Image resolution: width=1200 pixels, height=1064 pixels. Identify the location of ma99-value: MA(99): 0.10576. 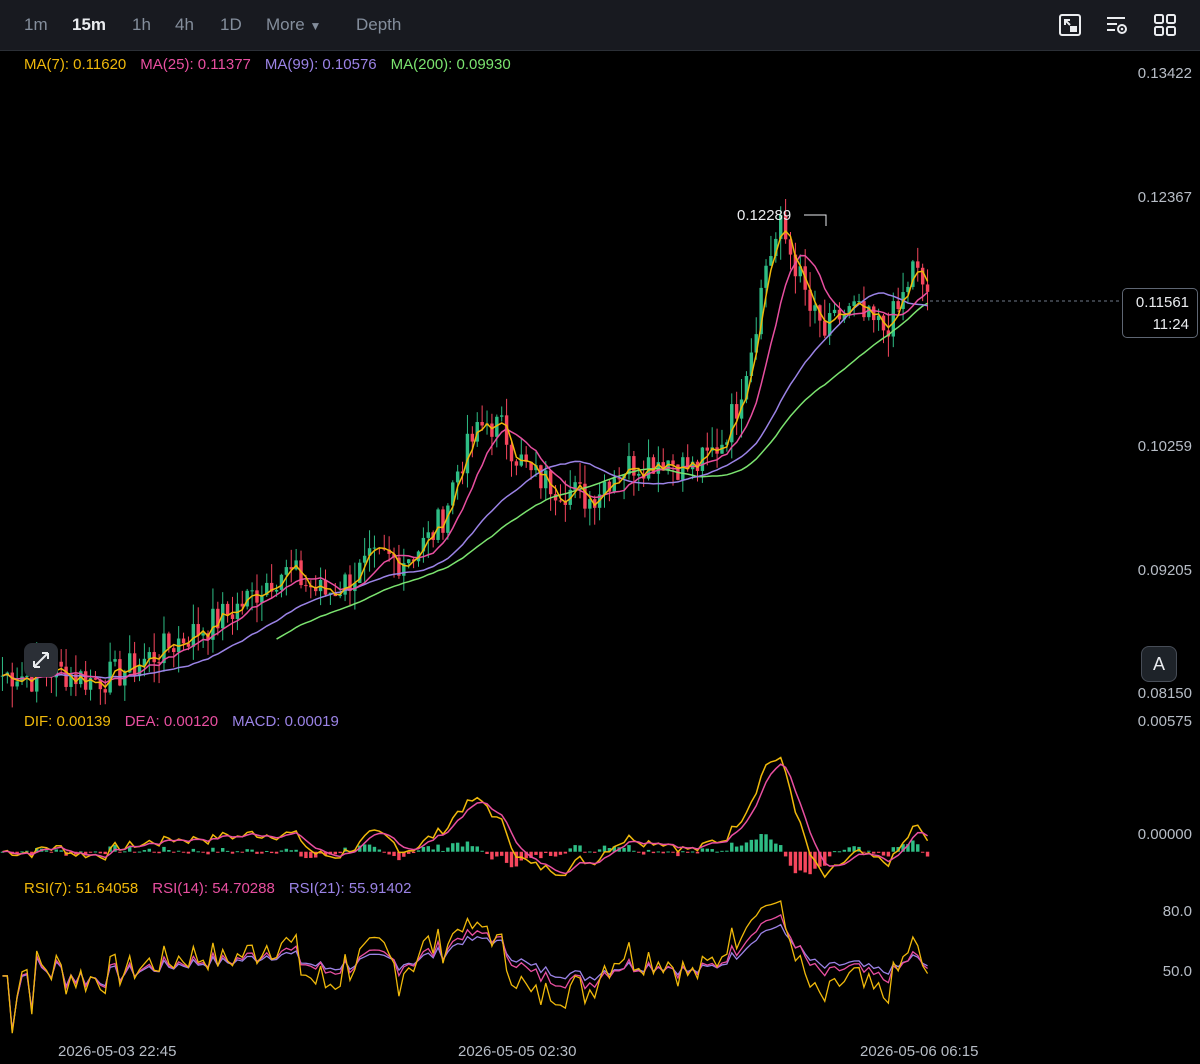
(320, 64).